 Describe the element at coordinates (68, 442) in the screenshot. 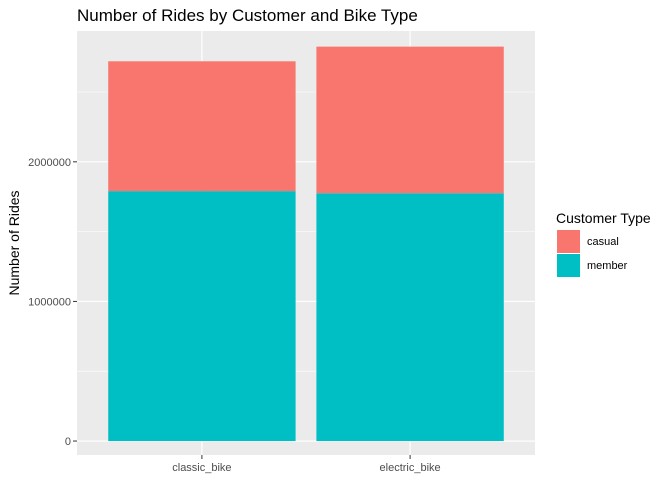

I see `y-tick-label: 0` at that location.